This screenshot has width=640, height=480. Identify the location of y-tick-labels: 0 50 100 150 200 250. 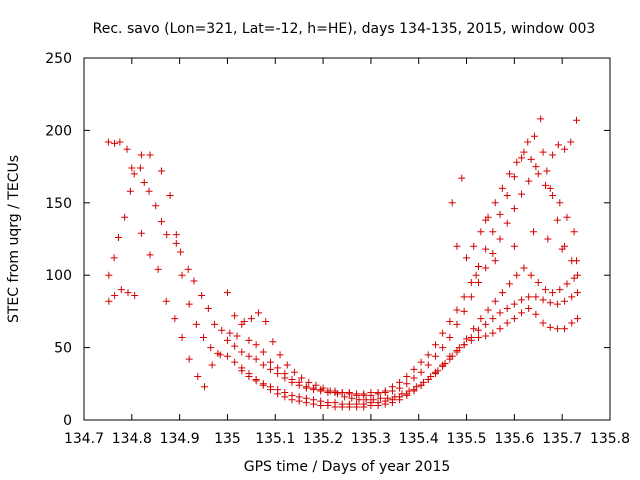
(58, 240).